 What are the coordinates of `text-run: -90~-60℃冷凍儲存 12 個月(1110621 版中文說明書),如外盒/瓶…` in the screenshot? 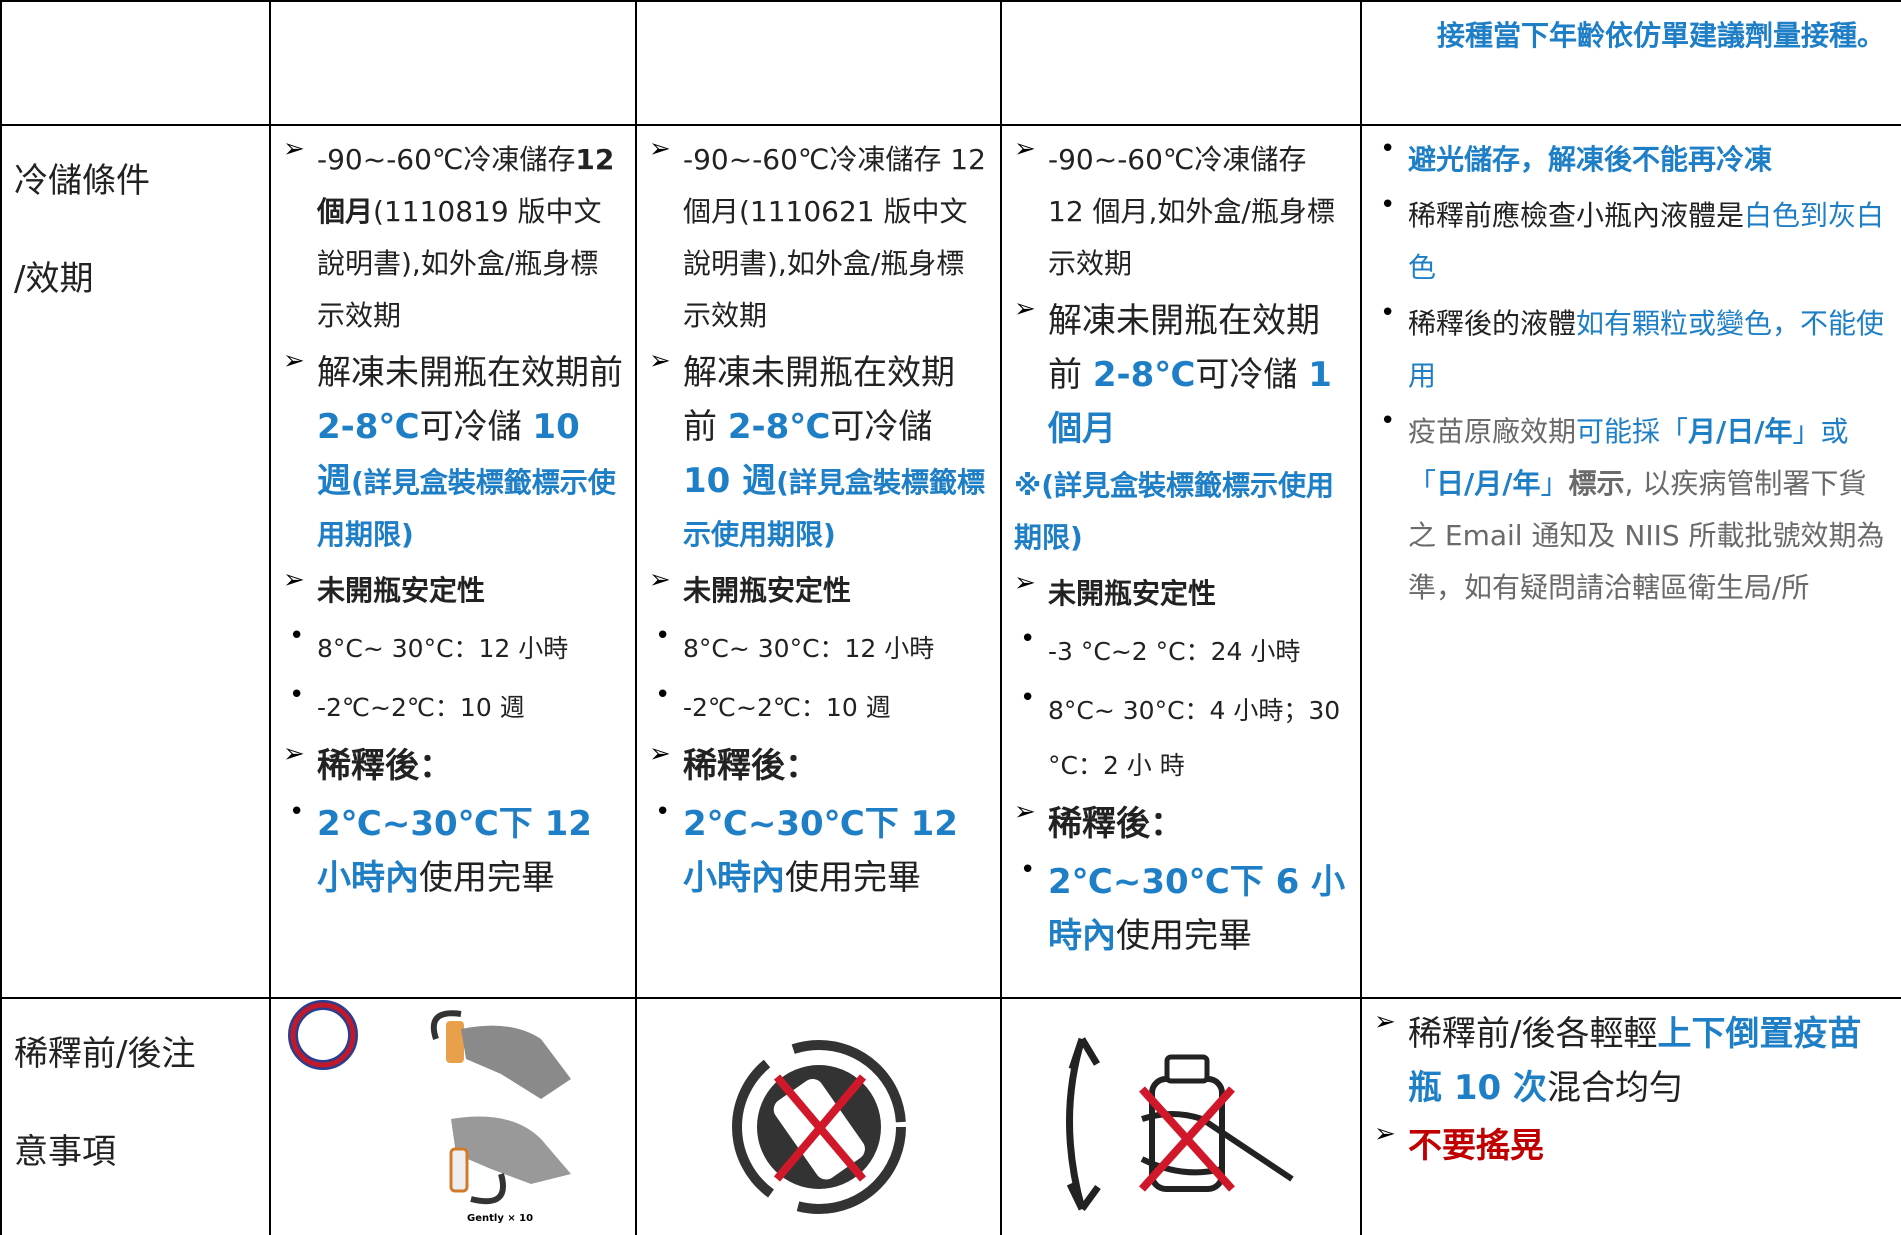 It's located at (834, 237).